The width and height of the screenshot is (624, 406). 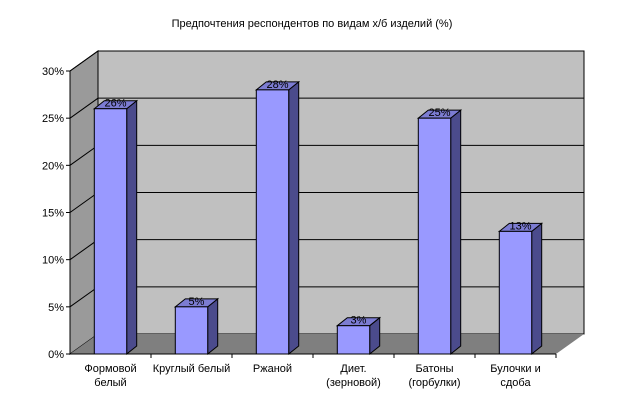 What do you see at coordinates (53, 119) in the screenshot?
I see `y-tick-label: 25%` at bounding box center [53, 119].